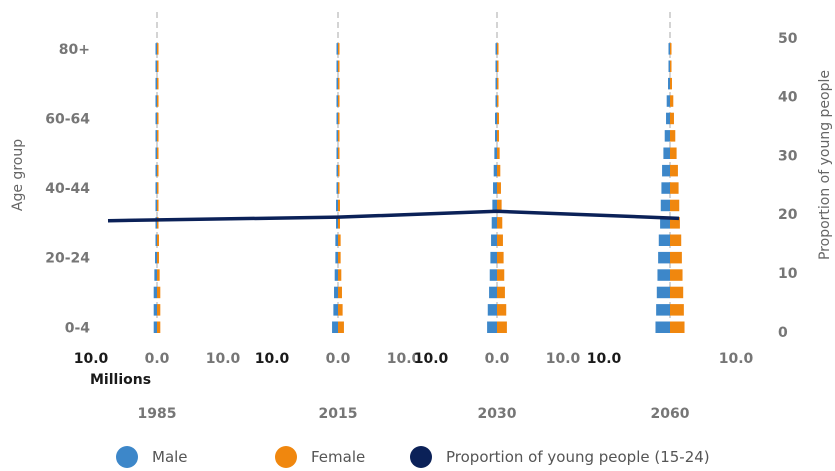 This screenshot has height=471, width=835. I want to click on right-axis-tick: 50, so click(788, 39).